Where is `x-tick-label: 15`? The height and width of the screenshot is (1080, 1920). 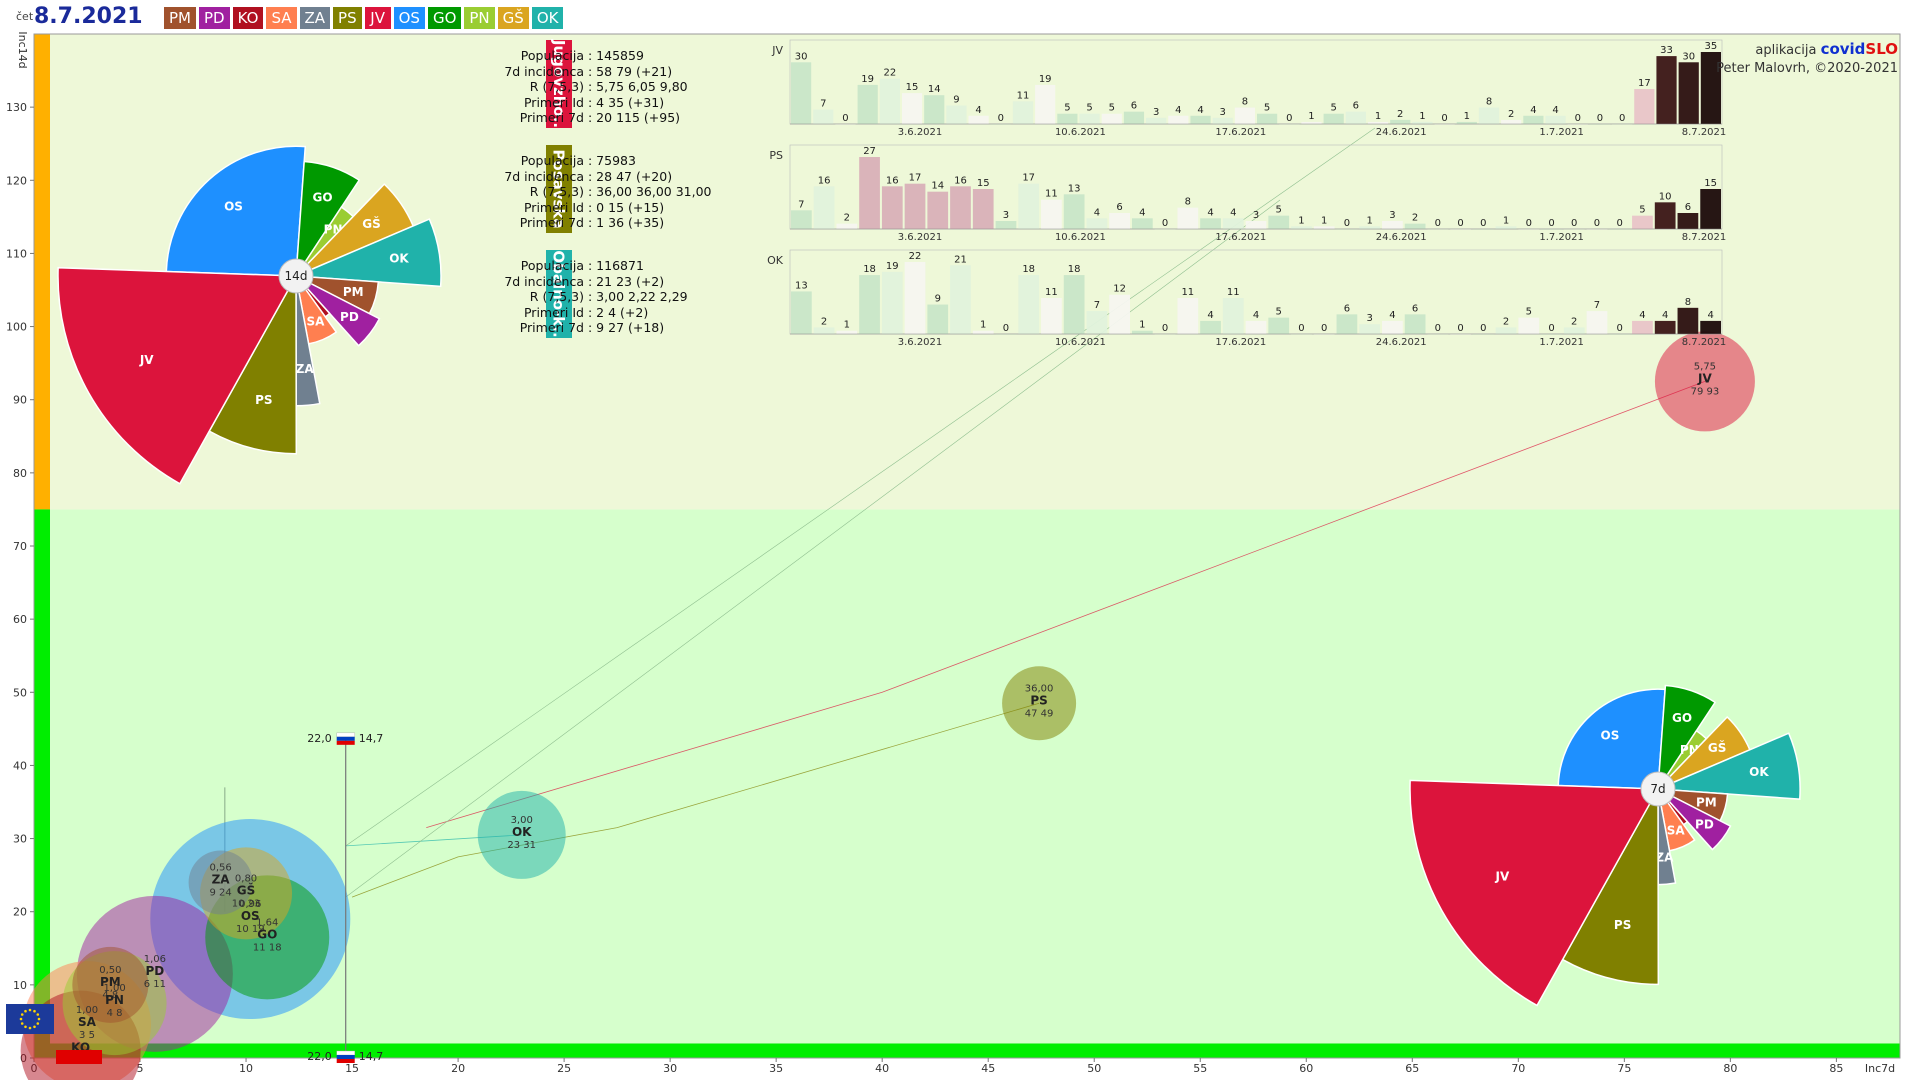
x-tick-label: 15 is located at coordinates (352, 1068).